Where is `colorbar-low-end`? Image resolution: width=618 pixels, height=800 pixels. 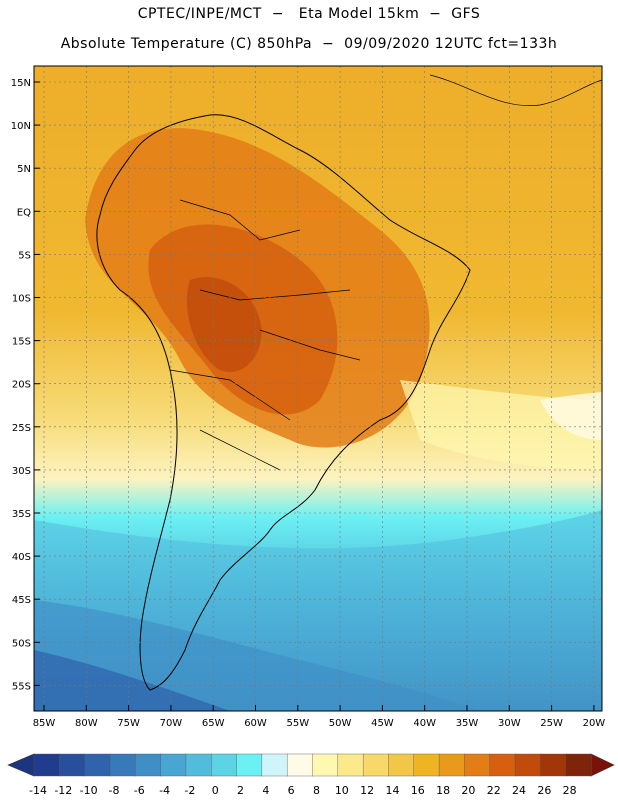 colorbar-low-end is located at coordinates (21, 765).